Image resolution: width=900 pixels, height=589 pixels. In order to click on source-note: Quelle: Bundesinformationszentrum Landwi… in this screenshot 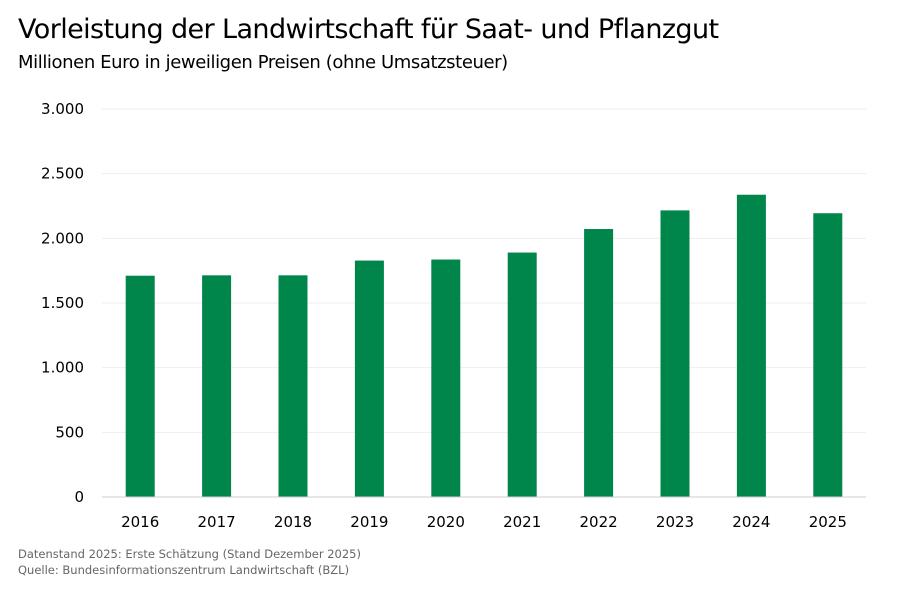, I will do `click(184, 570)`.